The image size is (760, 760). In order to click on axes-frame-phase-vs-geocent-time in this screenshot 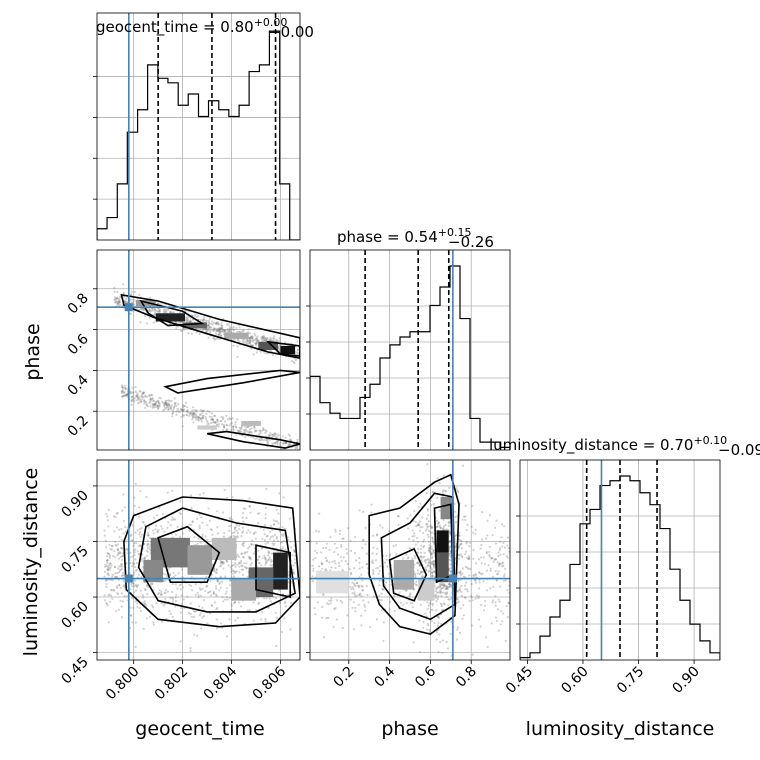, I will do `click(198, 350)`.